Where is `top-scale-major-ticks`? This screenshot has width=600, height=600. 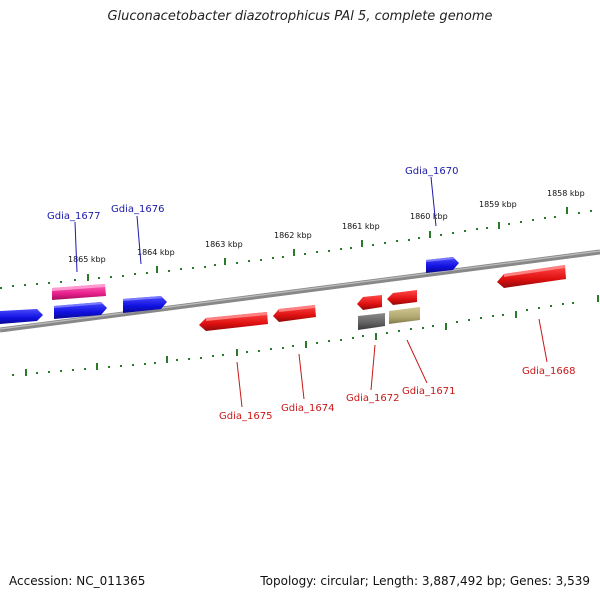
top-scale-major-ticks is located at coordinates (327, 244).